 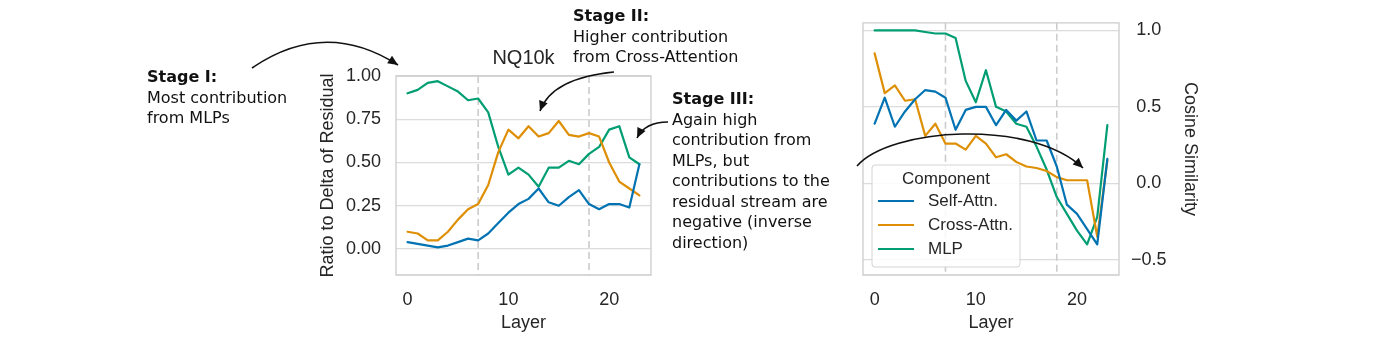 I want to click on y-tick-label: 0.00, so click(x=363, y=248).